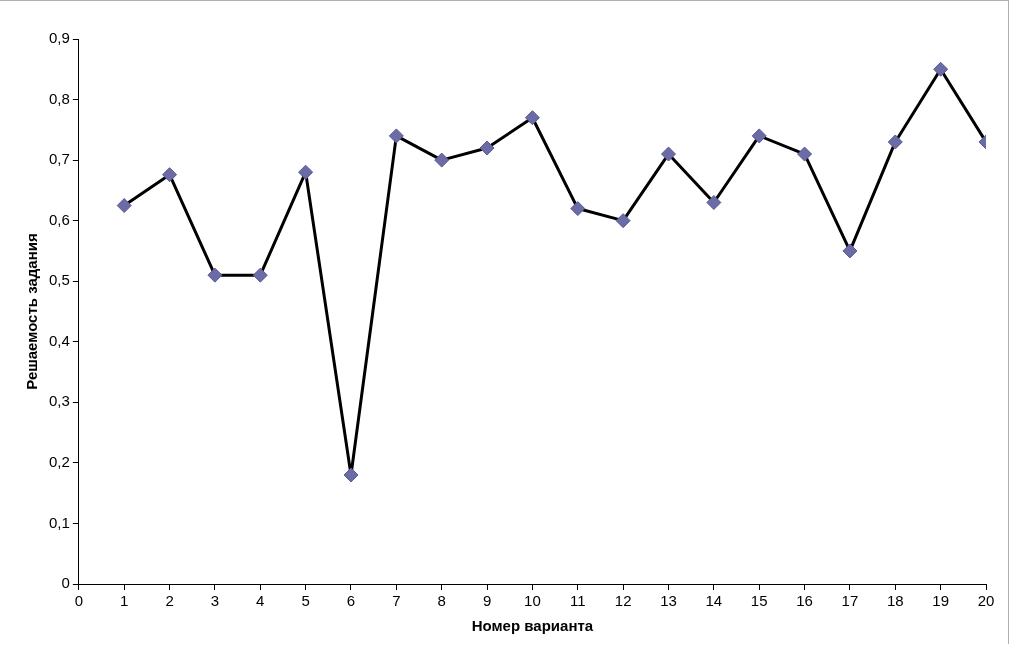  I want to click on x-tick-label: 20, so click(986, 601).